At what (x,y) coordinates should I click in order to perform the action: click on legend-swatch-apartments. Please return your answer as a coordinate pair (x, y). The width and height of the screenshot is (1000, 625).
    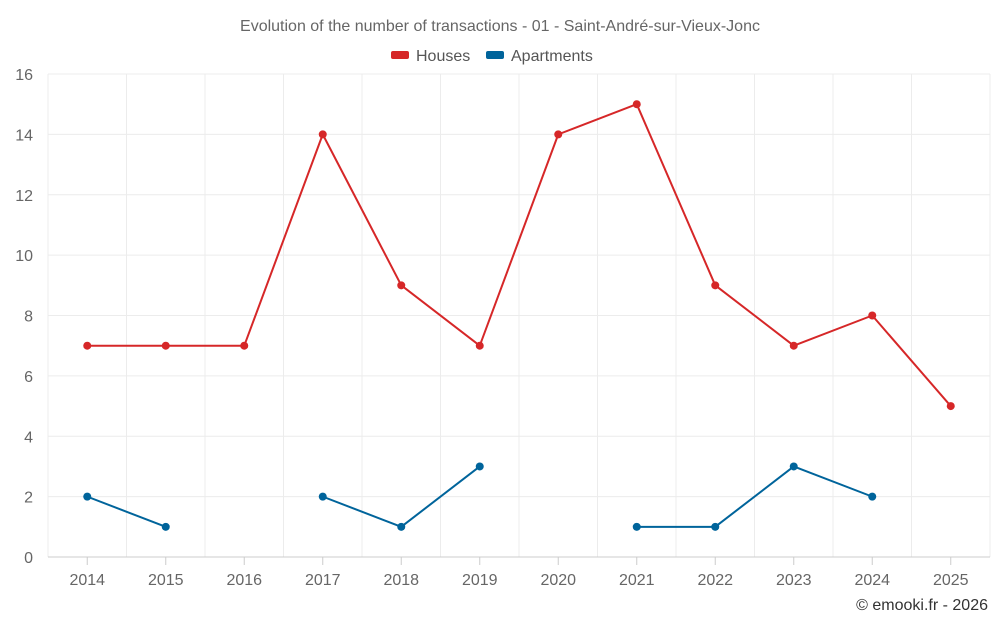
    Looking at the image, I should click on (495, 55).